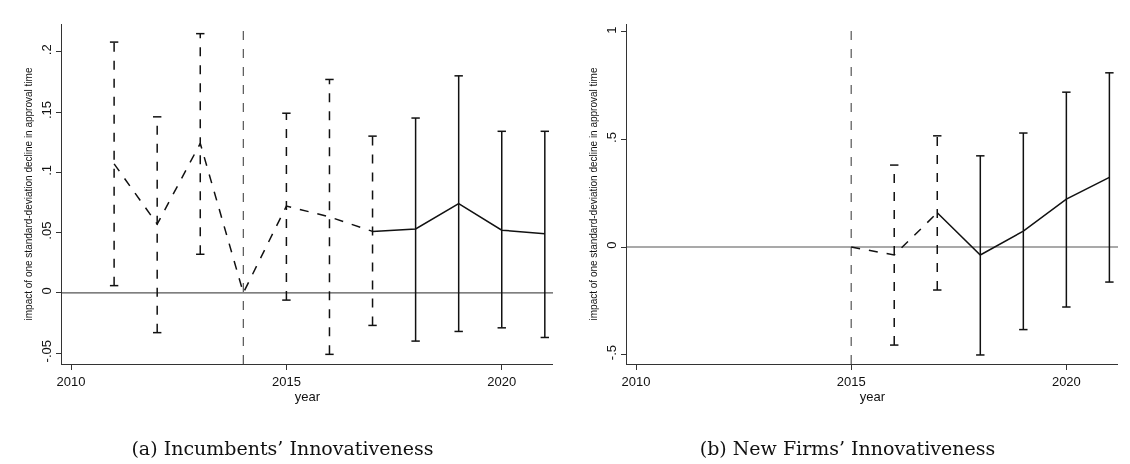 This screenshot has height=464, width=1130. What do you see at coordinates (46, 110) in the screenshot?
I see `y-tick-label: .15` at bounding box center [46, 110].